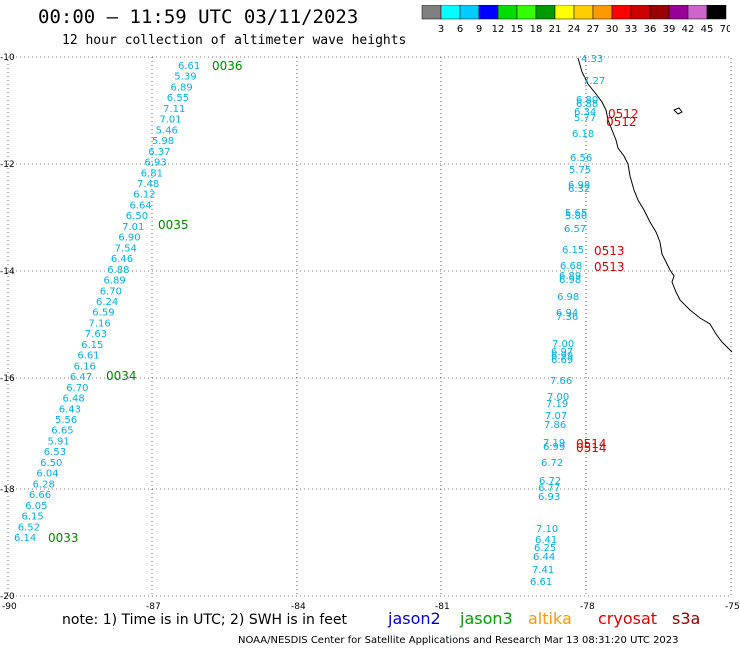  Describe the element at coordinates (63, 538) in the screenshot. I see `pass-time-label: 0033` at that location.